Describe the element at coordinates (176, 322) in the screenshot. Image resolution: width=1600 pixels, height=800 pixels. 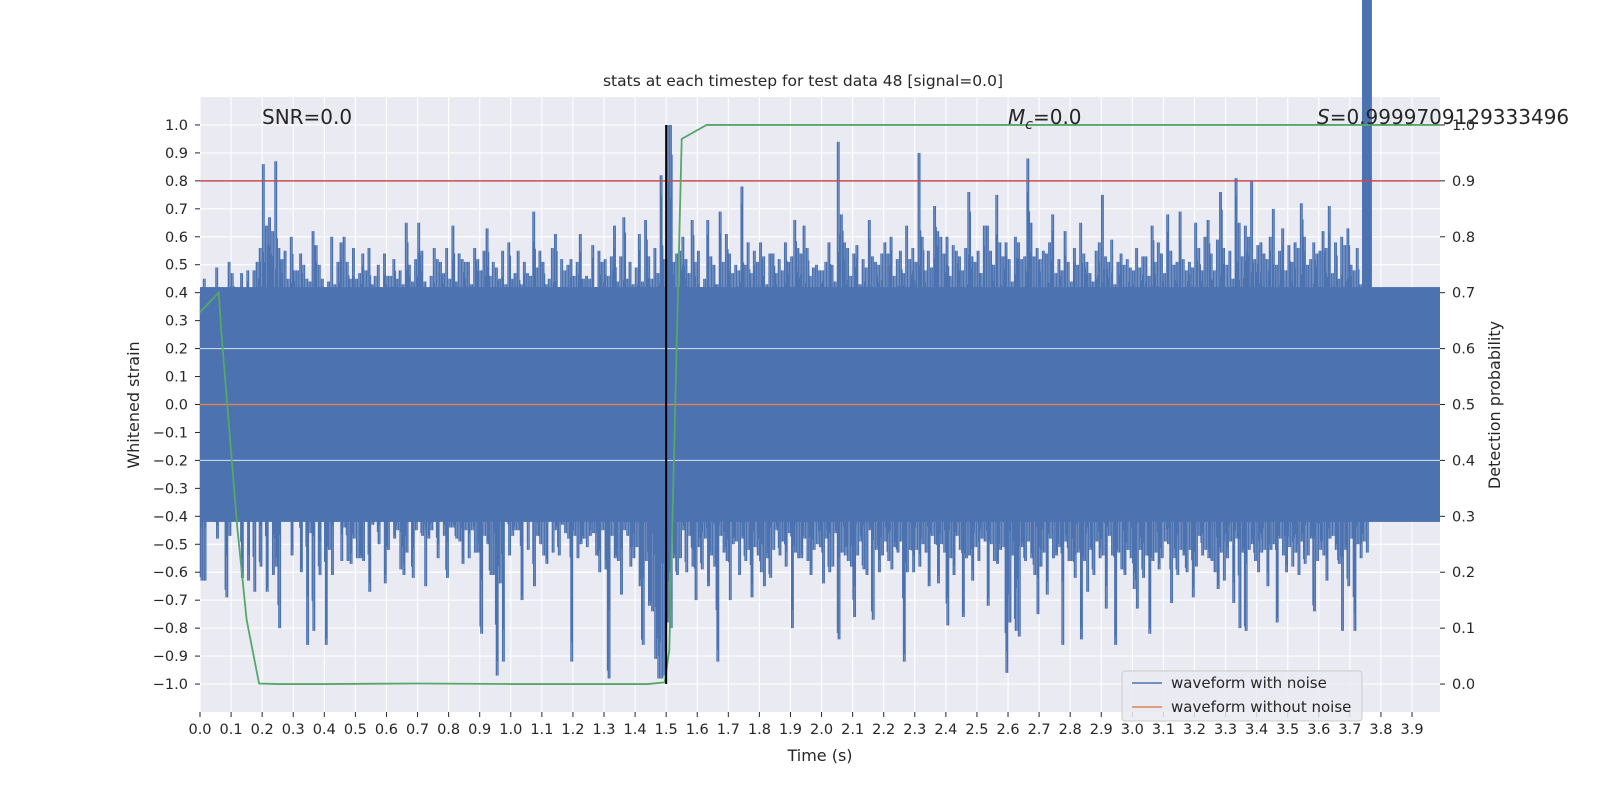
I see `y-tick-label: 0.3` at that location.